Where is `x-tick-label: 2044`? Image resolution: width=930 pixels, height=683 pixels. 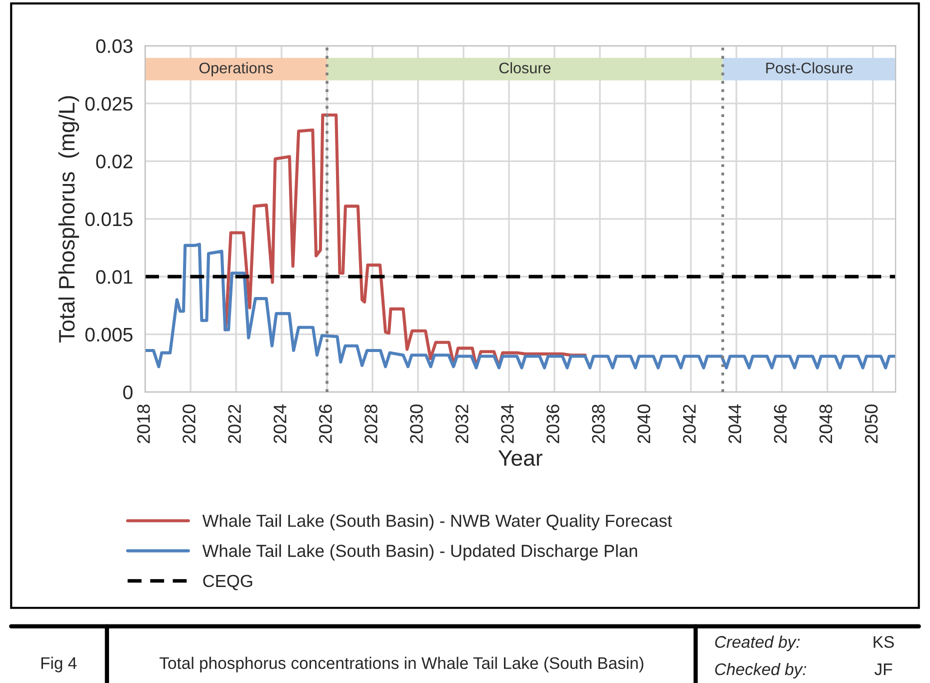 x-tick-label: 2044 is located at coordinates (735, 424).